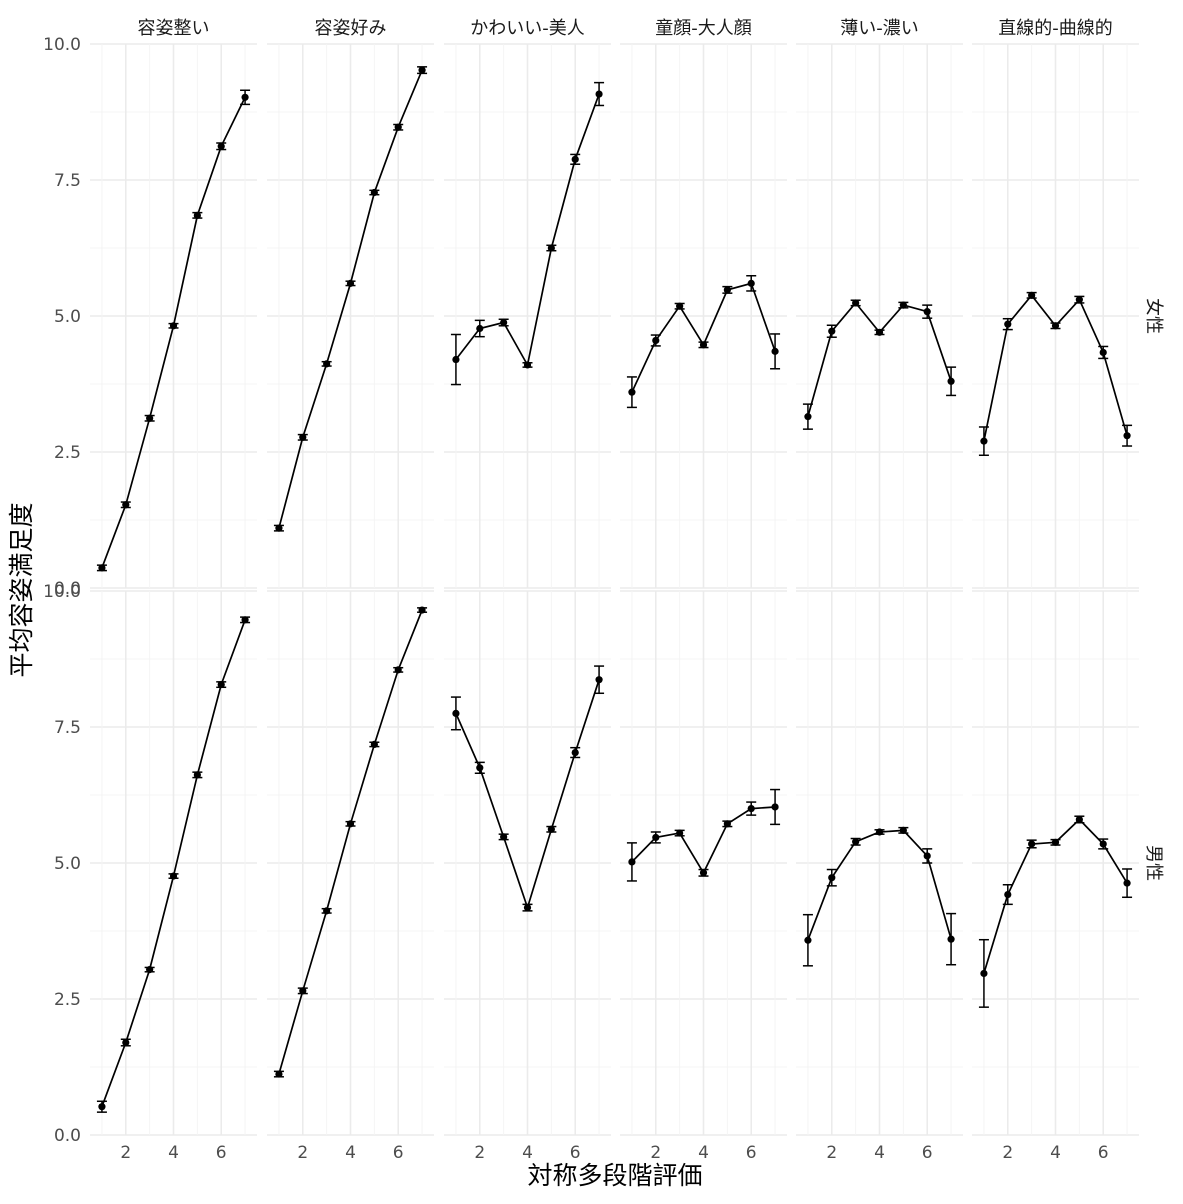 The height and width of the screenshot is (1204, 1183). What do you see at coordinates (67, 1136) in the screenshot?
I see `y-tick-label: 0.0` at bounding box center [67, 1136].